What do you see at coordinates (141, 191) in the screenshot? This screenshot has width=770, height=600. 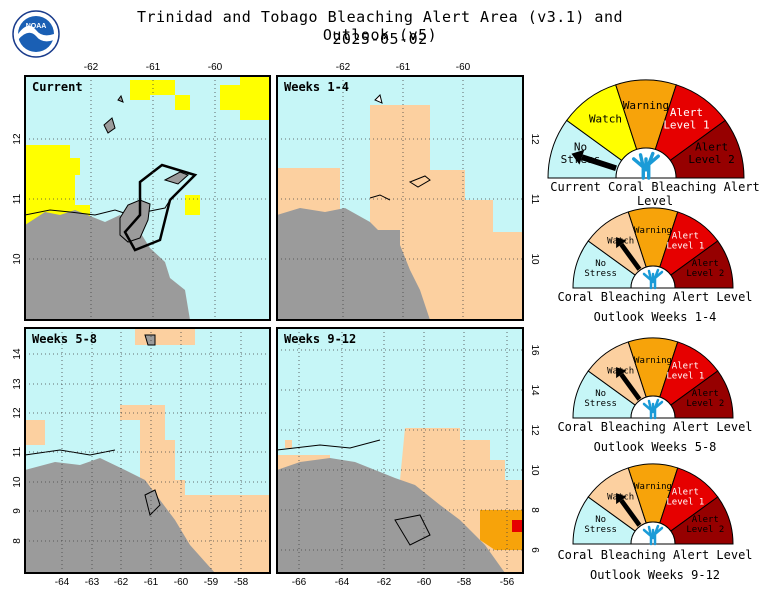 I see `panel-current: Current -62 -61 -60 12 11 10` at bounding box center [141, 191].